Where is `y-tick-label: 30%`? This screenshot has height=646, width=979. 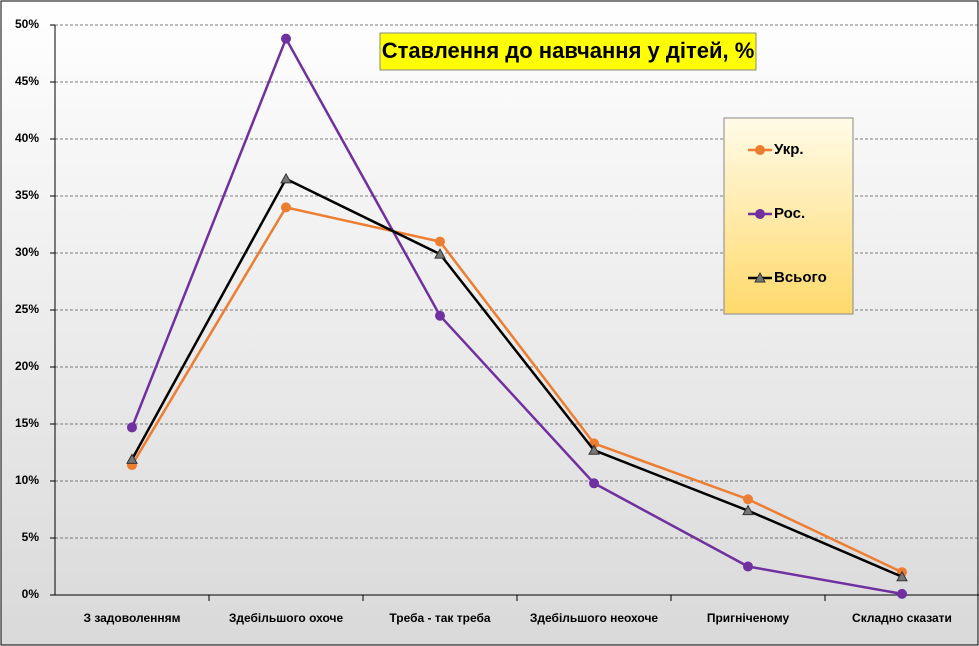
y-tick-label: 30% is located at coordinates (27, 252).